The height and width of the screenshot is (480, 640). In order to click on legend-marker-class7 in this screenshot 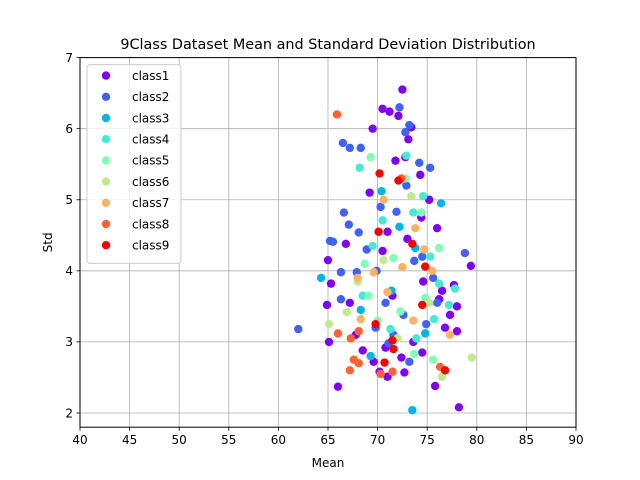, I will do `click(106, 202)`.